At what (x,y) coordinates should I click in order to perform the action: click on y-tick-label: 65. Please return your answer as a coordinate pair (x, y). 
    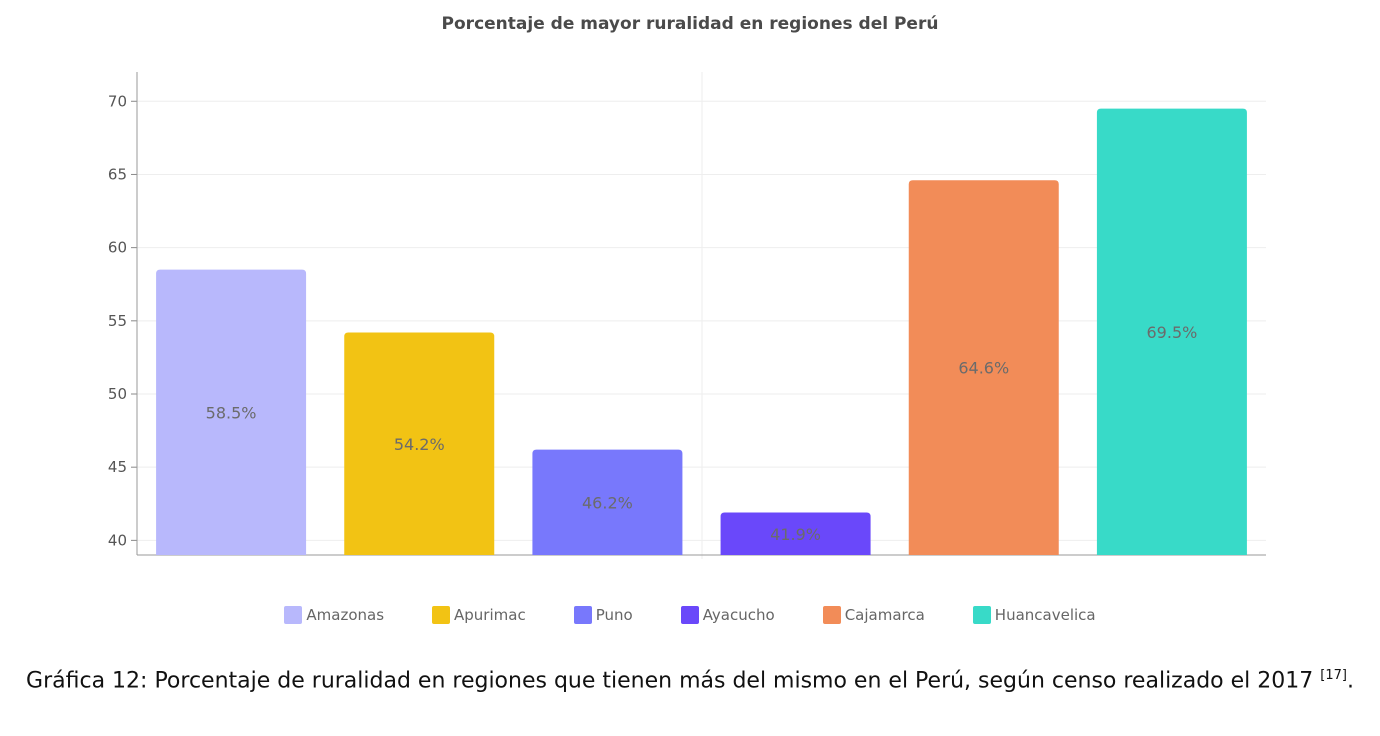
    Looking at the image, I should click on (117, 174).